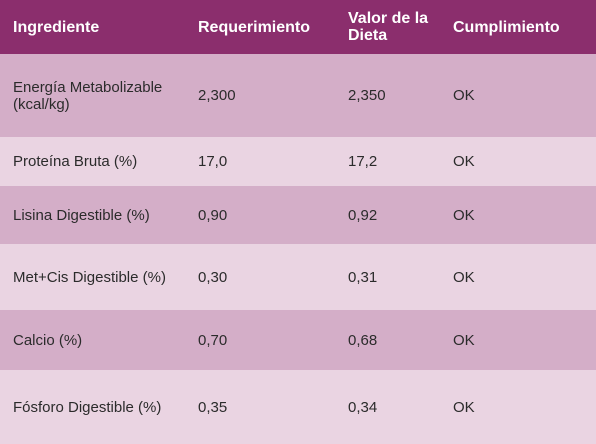  I want to click on cell-requerimiento: 17,0, so click(213, 161).